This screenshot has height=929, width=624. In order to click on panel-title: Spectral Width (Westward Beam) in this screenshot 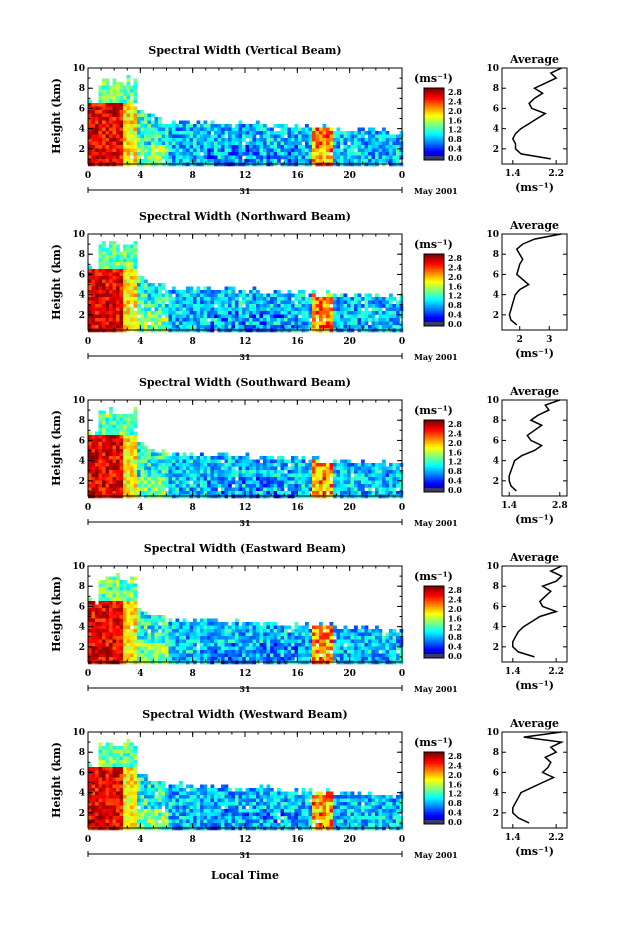, I will do `click(244, 714)`.